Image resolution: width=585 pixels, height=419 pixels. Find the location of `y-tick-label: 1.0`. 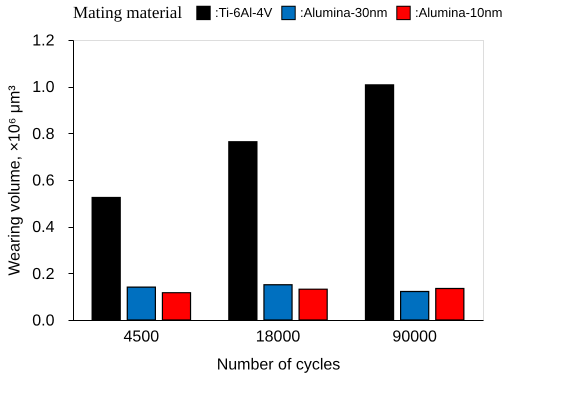

y-tick-label: 1.0 is located at coordinates (43, 87).